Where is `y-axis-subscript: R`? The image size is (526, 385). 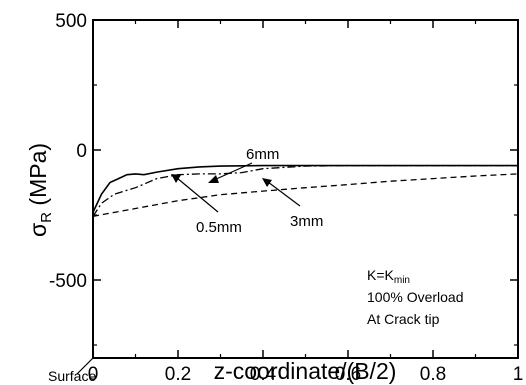 y-axis-subscript: R is located at coordinates (46, 217).